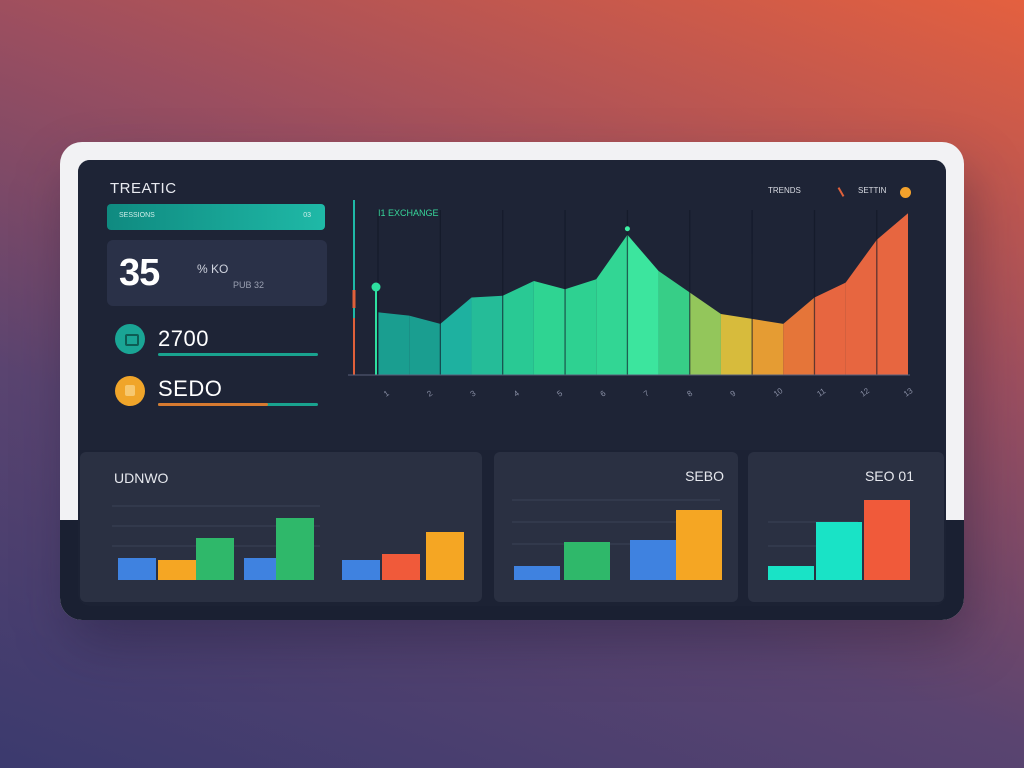 The image size is (1024, 768). What do you see at coordinates (139, 273) in the screenshot?
I see `stat-value: 35` at bounding box center [139, 273].